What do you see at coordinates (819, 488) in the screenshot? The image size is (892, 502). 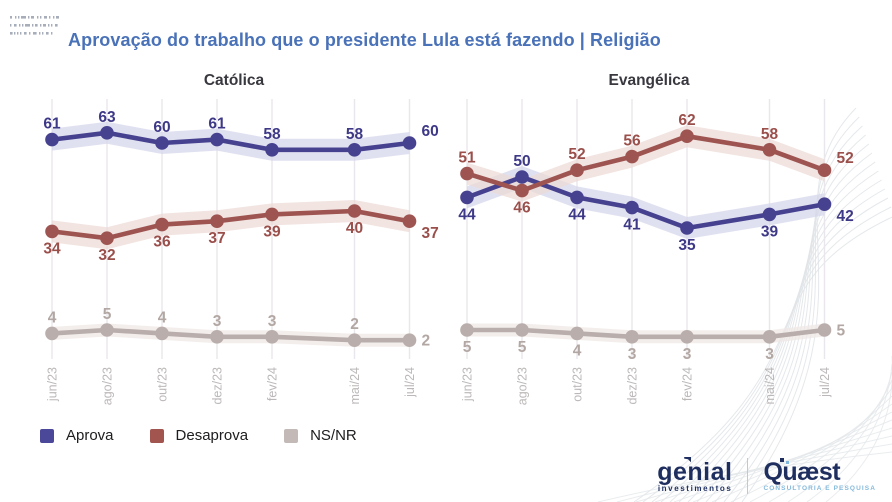 I see `quaest-logo-subtitle: CONSULTORIA E PESQUISA` at bounding box center [819, 488].